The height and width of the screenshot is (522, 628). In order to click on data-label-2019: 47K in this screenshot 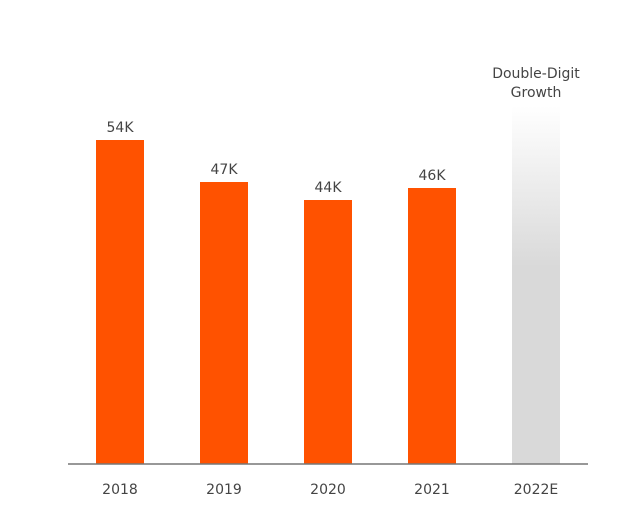, I will do `click(225, 170)`.